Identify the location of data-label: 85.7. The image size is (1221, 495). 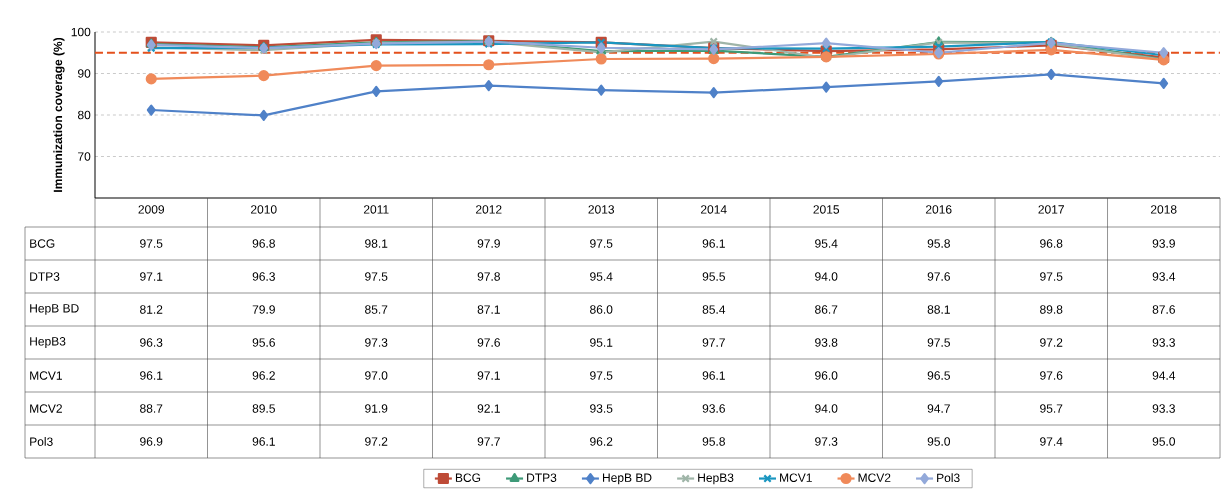
(376, 309).